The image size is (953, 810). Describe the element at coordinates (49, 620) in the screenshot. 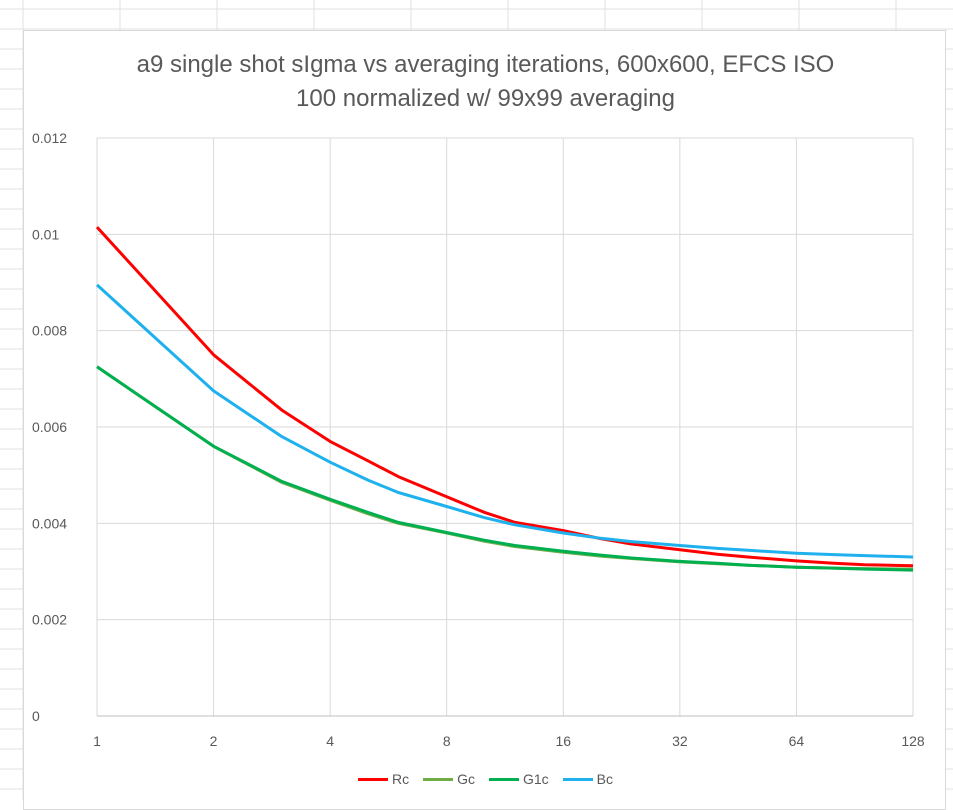

I see `y-tick-label: 0.002` at that location.